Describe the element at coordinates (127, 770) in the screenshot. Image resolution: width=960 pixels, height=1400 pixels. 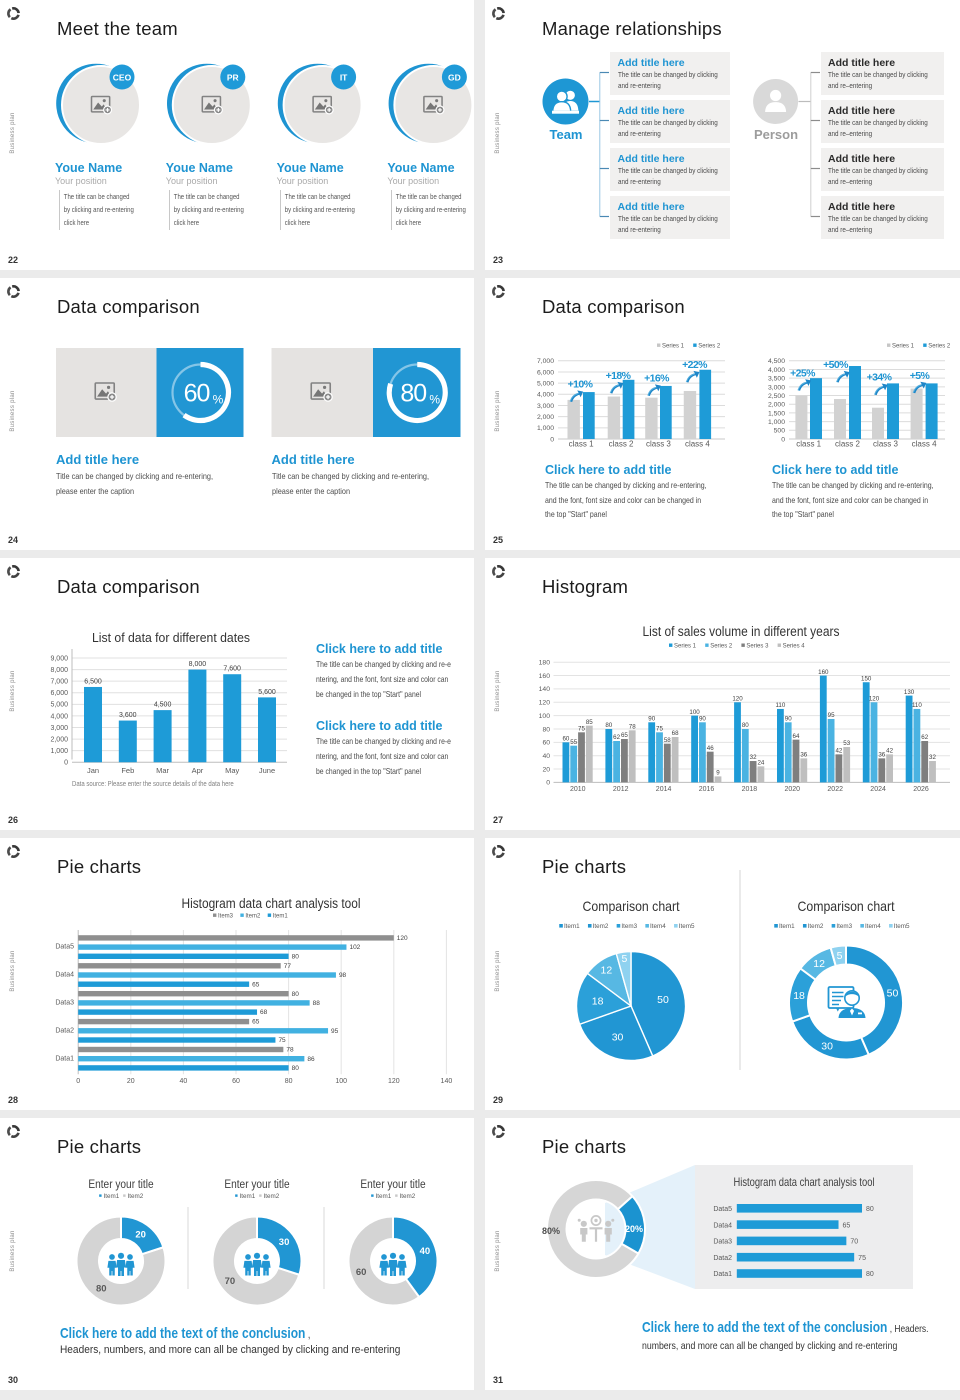
I see `svg-text: Feb` at that location.